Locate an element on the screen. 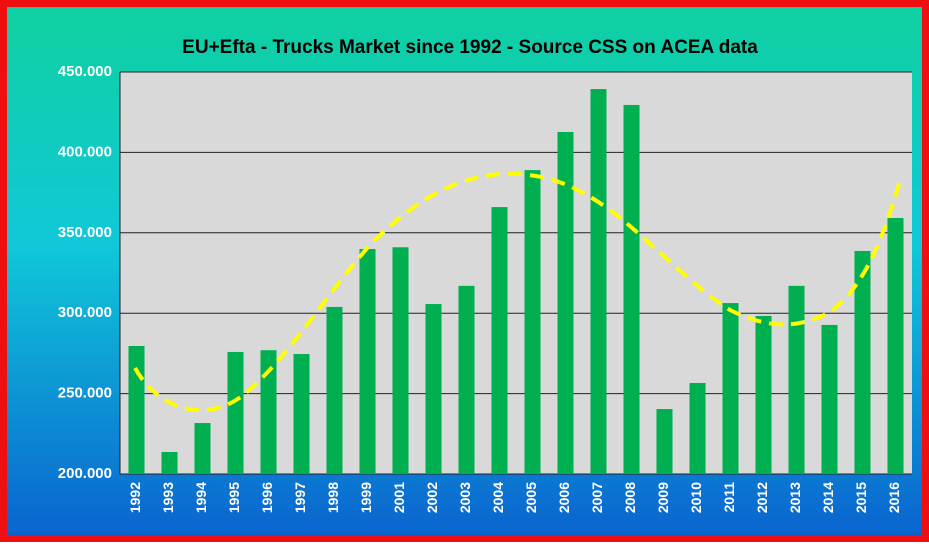  x-tick-label: 1996 is located at coordinates (267, 497).